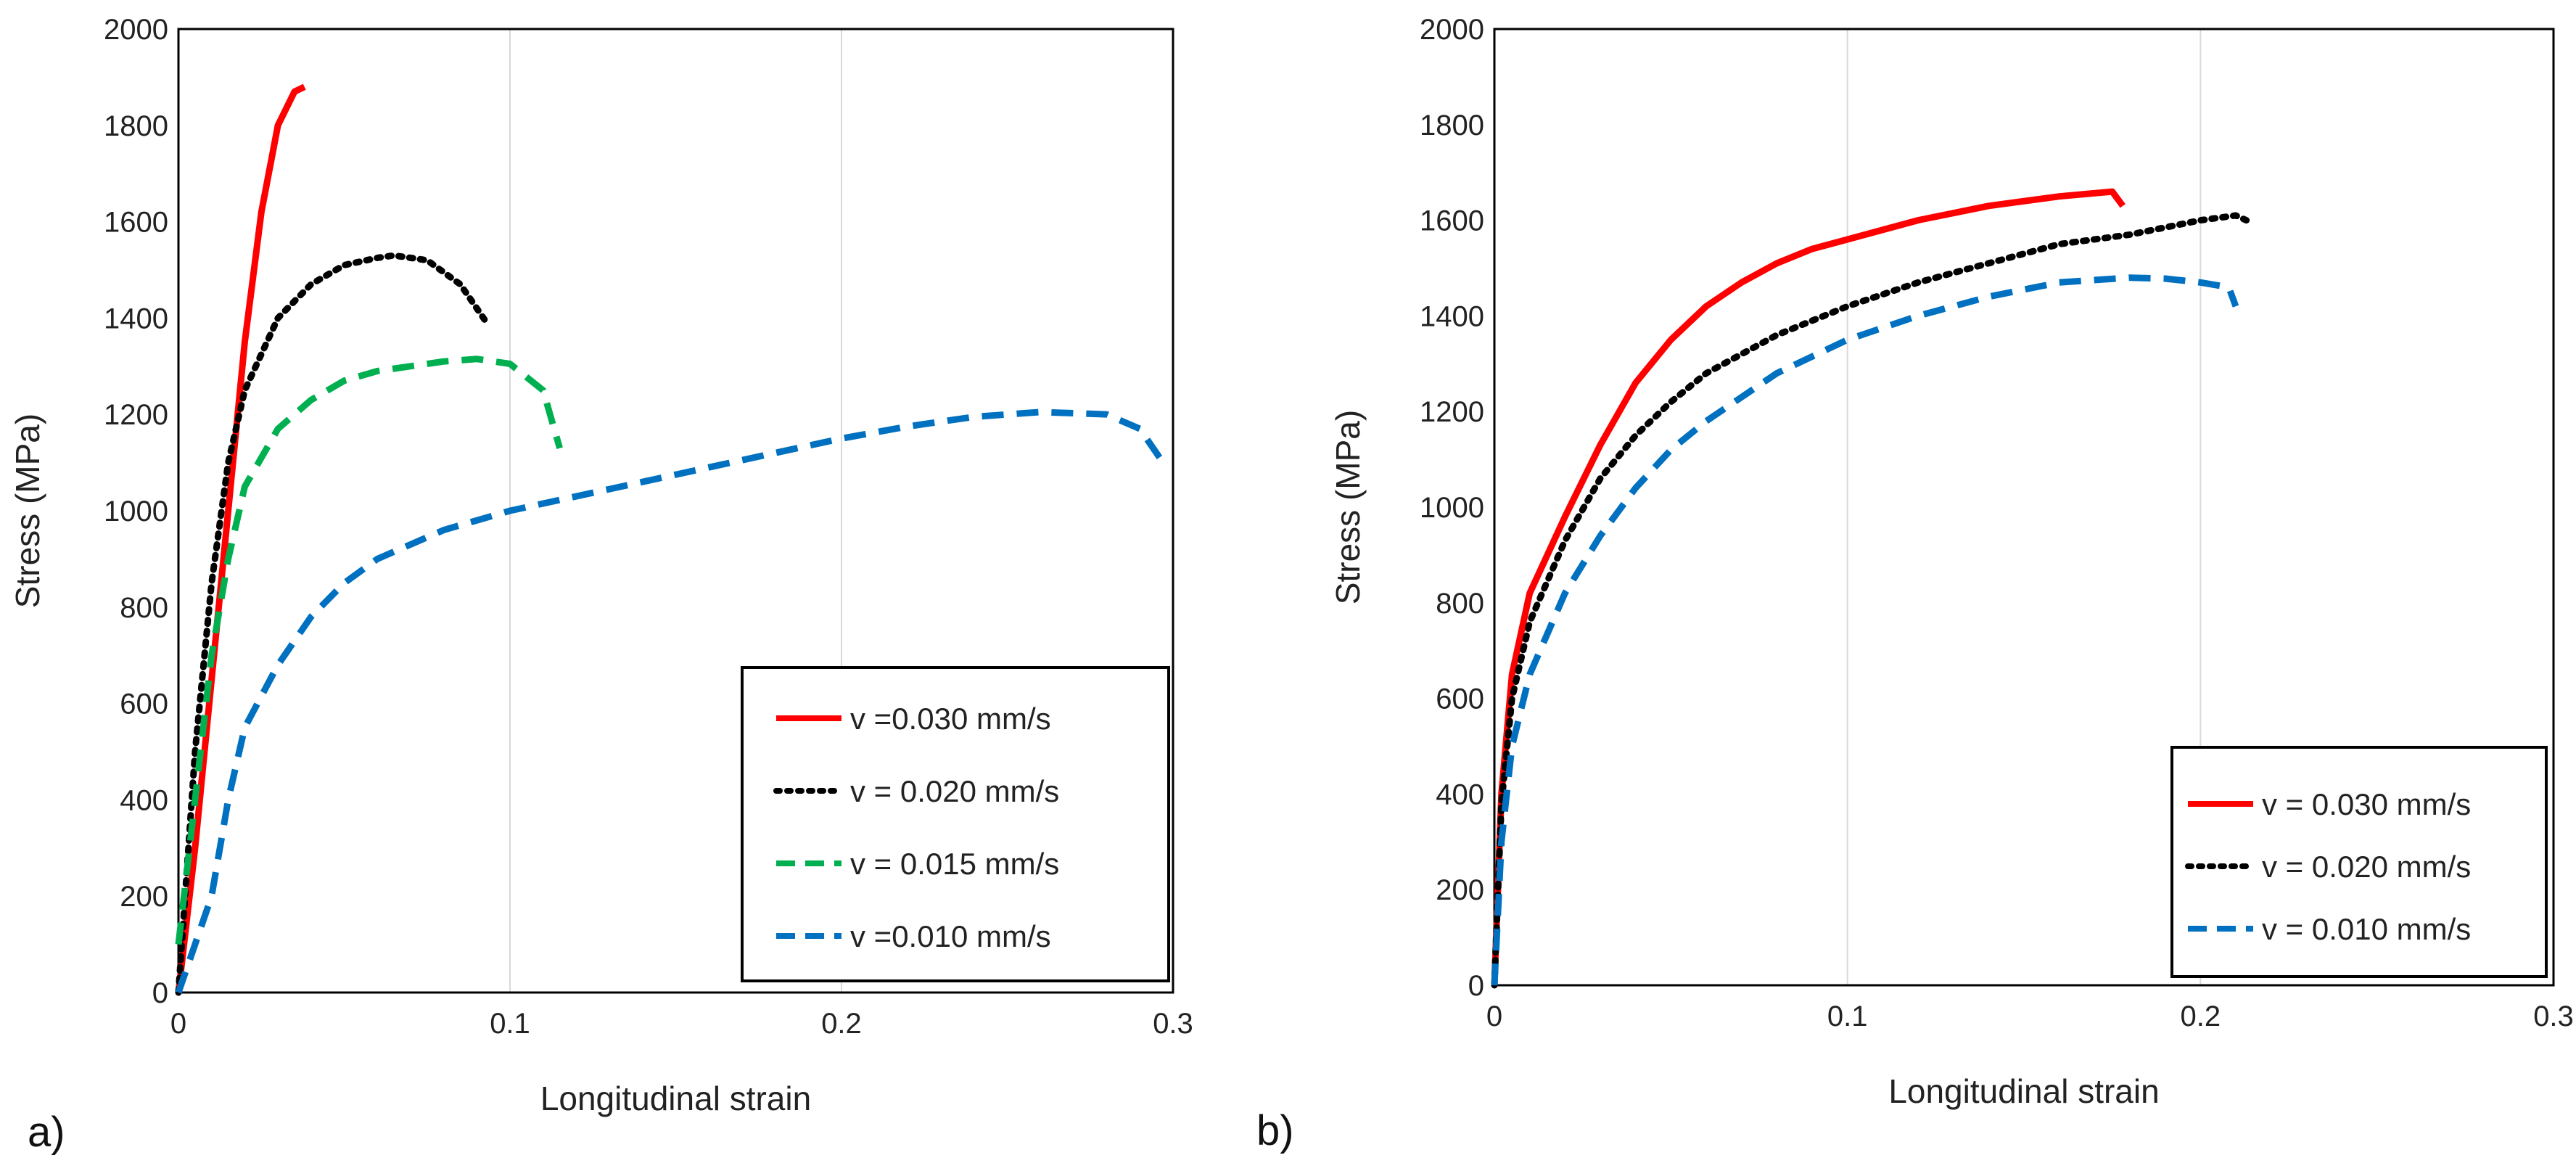  Describe the element at coordinates (1275, 1130) in the screenshot. I see `panel-label: b)` at that location.